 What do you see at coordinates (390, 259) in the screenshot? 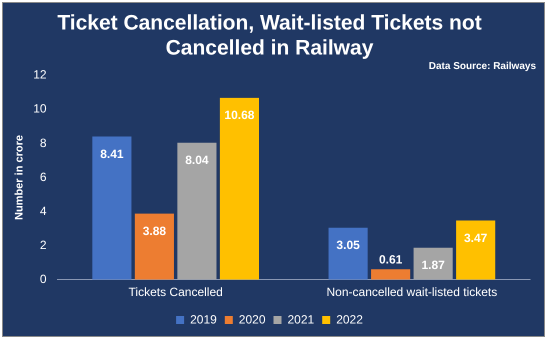
I see `data-label: 0.61` at bounding box center [390, 259].